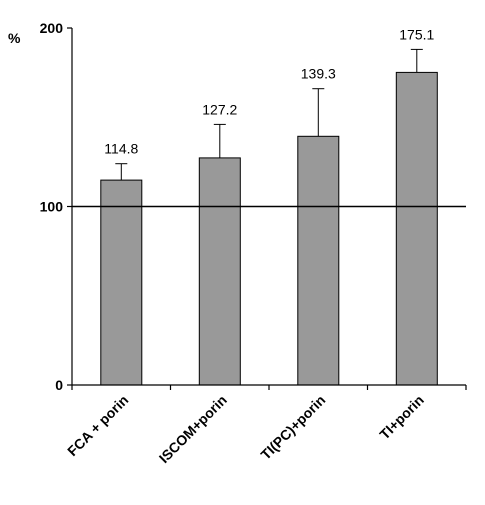 The image size is (485, 505). I want to click on value-label-1: 114.8, so click(121, 149).